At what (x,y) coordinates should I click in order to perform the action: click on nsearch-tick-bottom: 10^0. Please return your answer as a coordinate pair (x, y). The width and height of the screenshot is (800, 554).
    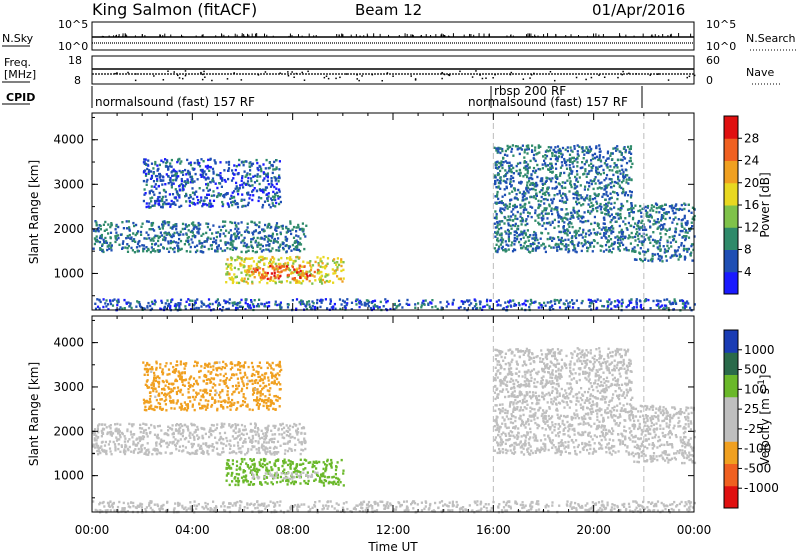
    Looking at the image, I should click on (721, 46).